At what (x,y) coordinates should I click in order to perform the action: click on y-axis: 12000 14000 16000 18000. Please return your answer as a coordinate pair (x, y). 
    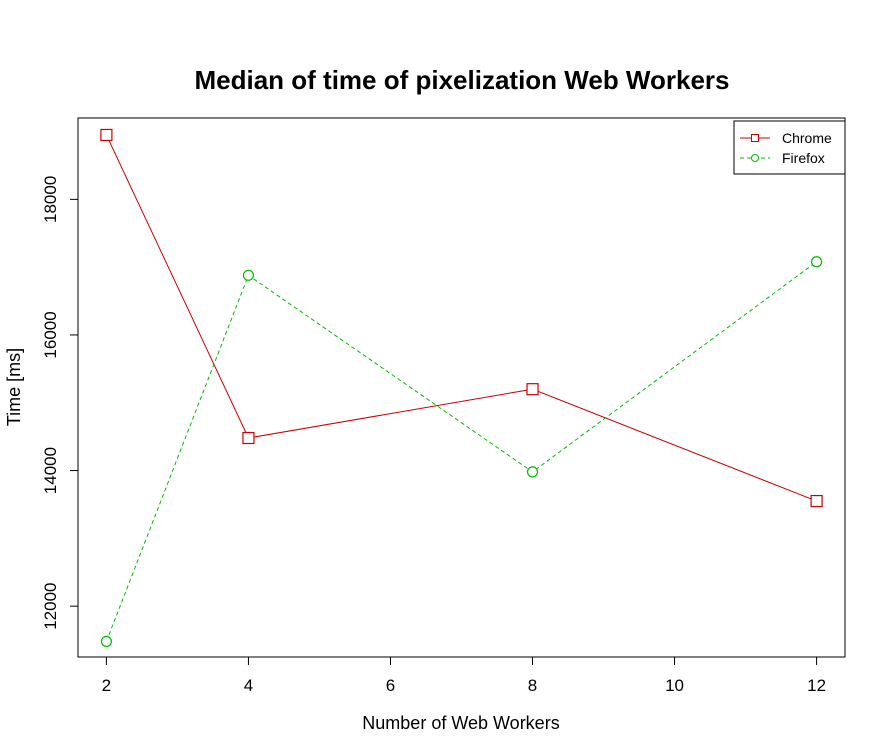
    Looking at the image, I should click on (60, 403).